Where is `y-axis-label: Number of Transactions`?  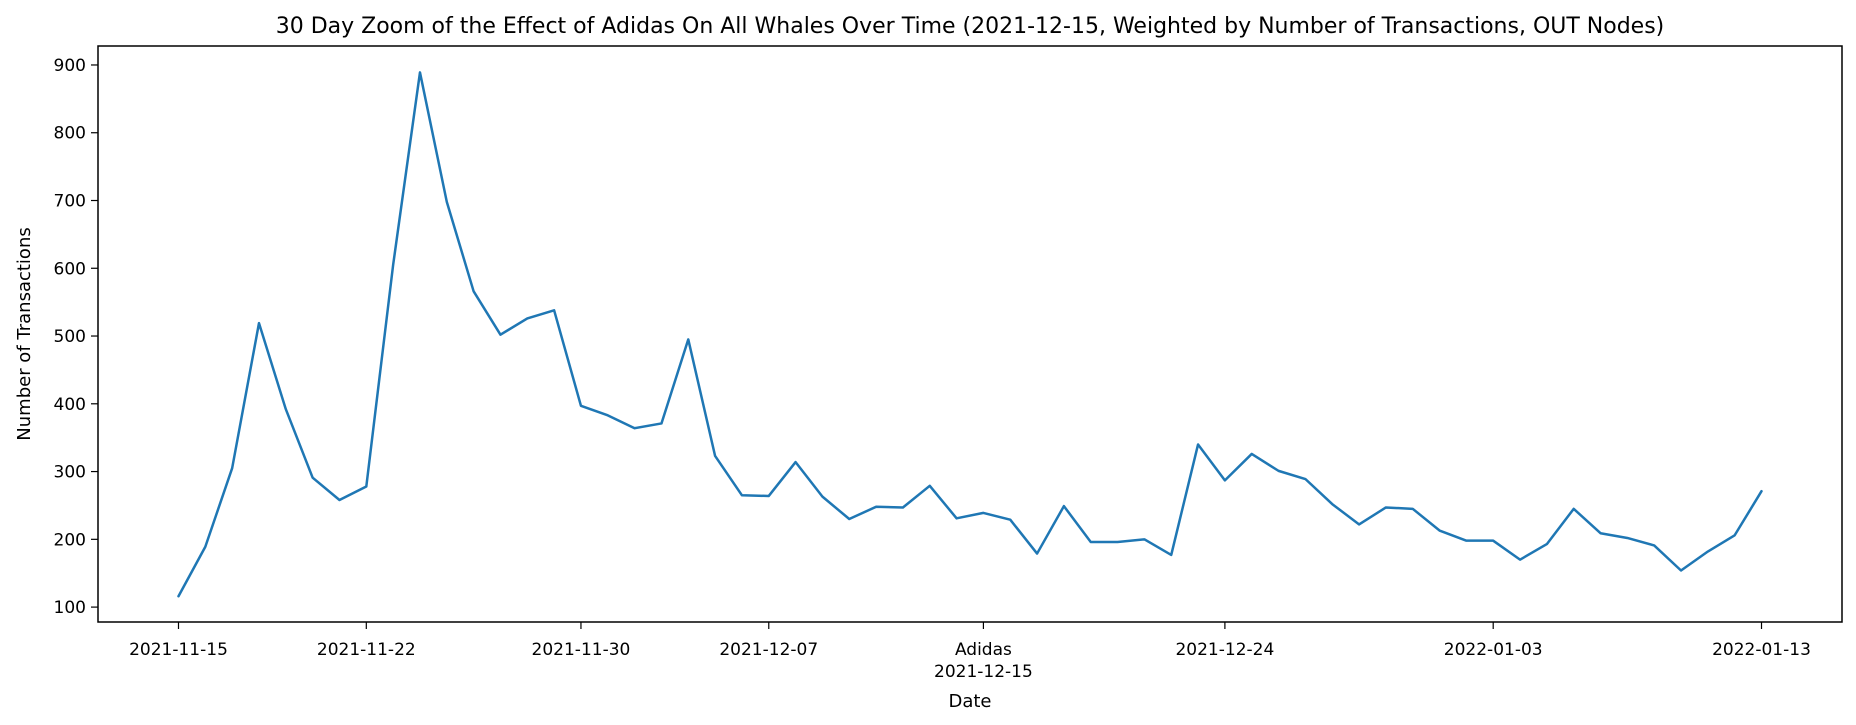
y-axis-label: Number of Transactions is located at coordinates (24, 333).